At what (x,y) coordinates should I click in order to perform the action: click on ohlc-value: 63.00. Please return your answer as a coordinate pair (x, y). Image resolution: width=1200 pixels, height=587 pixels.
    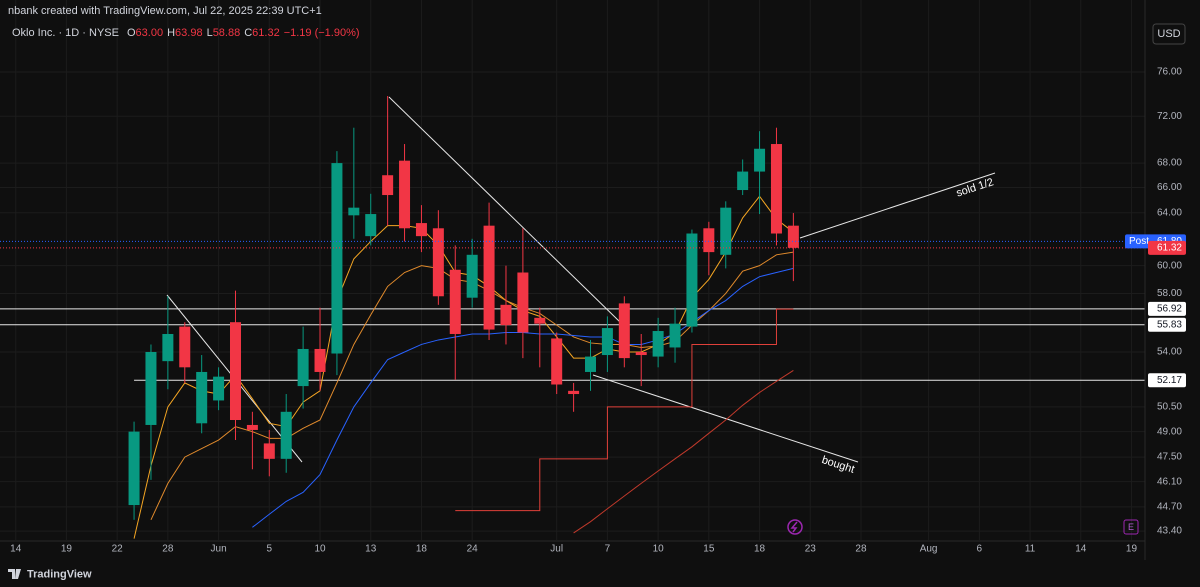
    Looking at the image, I should click on (150, 33).